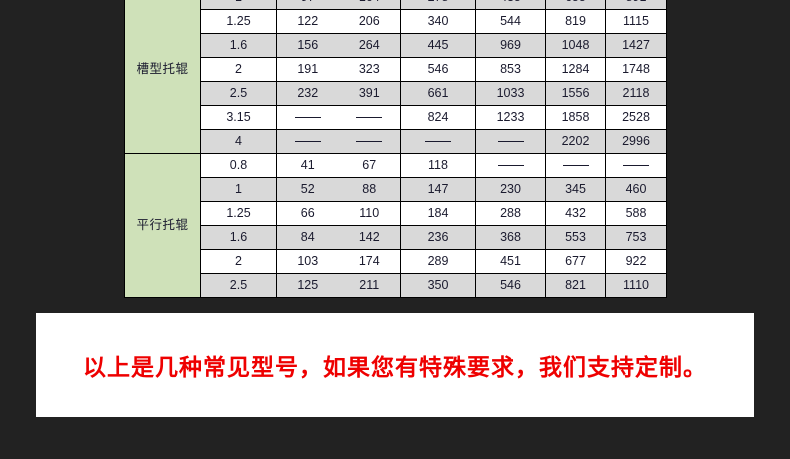 This screenshot has height=459, width=790. What do you see at coordinates (510, 69) in the screenshot?
I see `cell-value: 853` at bounding box center [510, 69].